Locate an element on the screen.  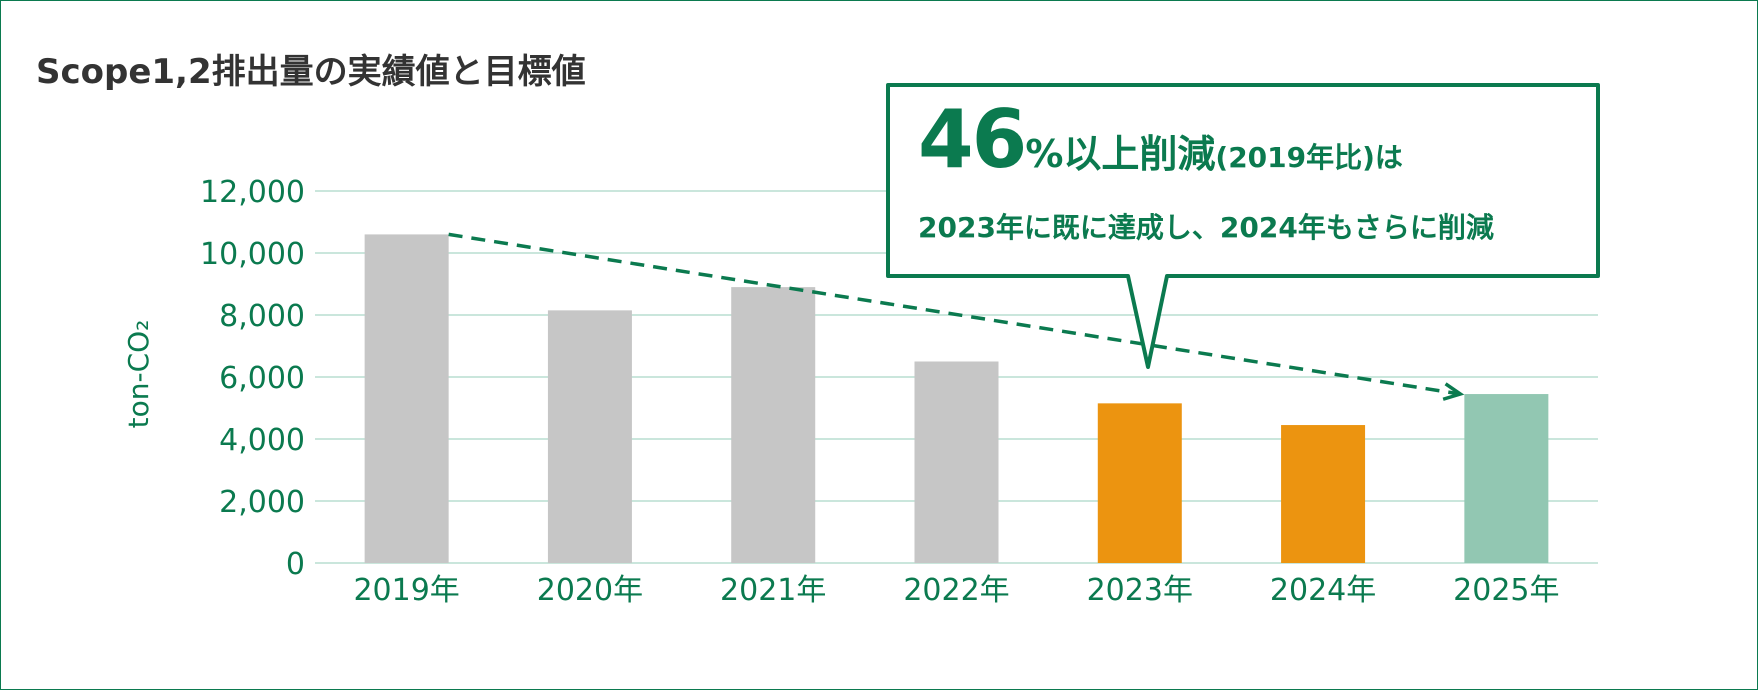
x-tick-label: 2021年 is located at coordinates (773, 590).